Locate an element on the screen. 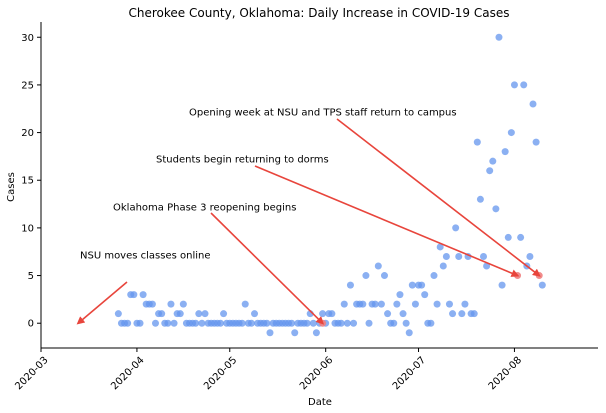 This screenshot has height=413, width=606. annotation-text: NSU moves classes online is located at coordinates (145, 256).